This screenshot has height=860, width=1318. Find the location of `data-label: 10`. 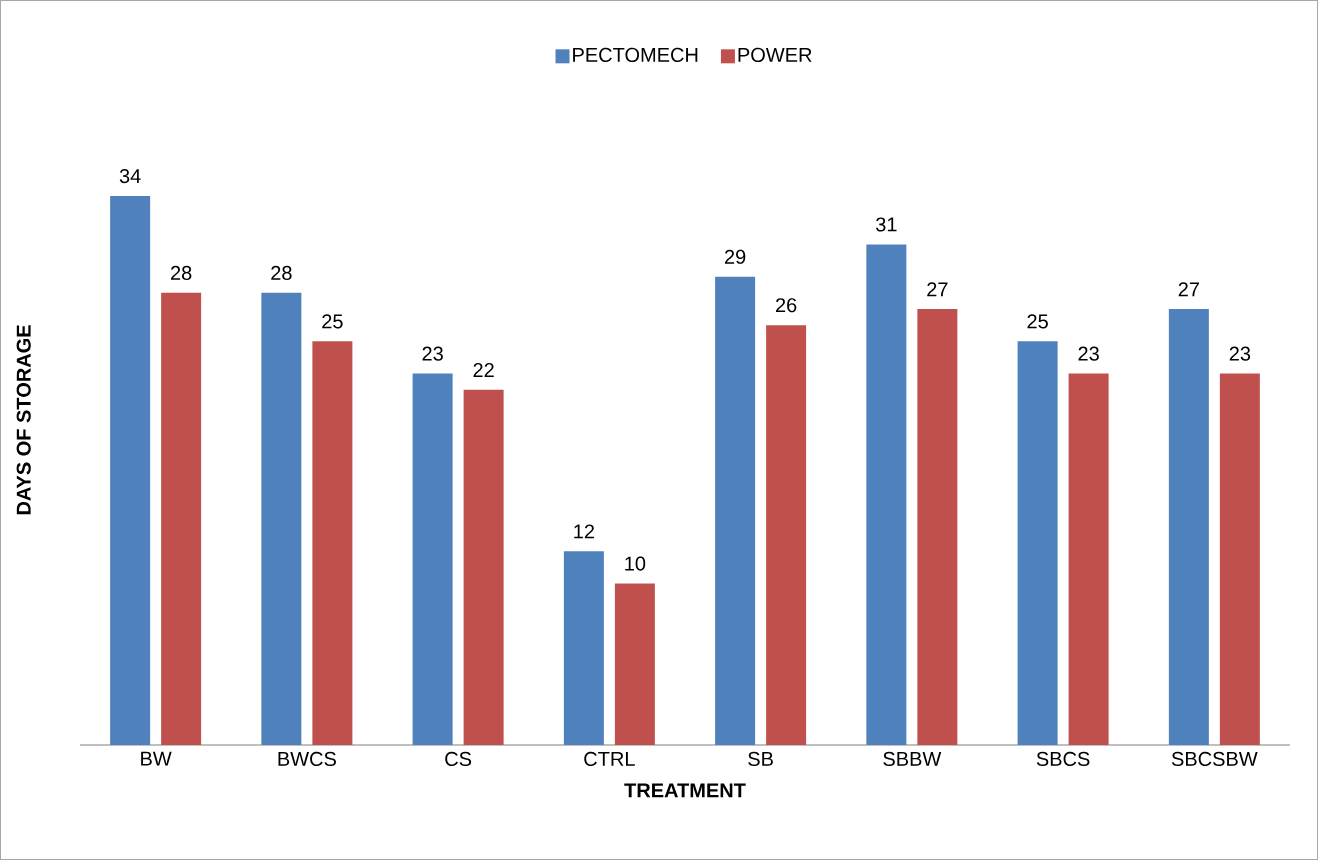

data-label: 10 is located at coordinates (635, 563).